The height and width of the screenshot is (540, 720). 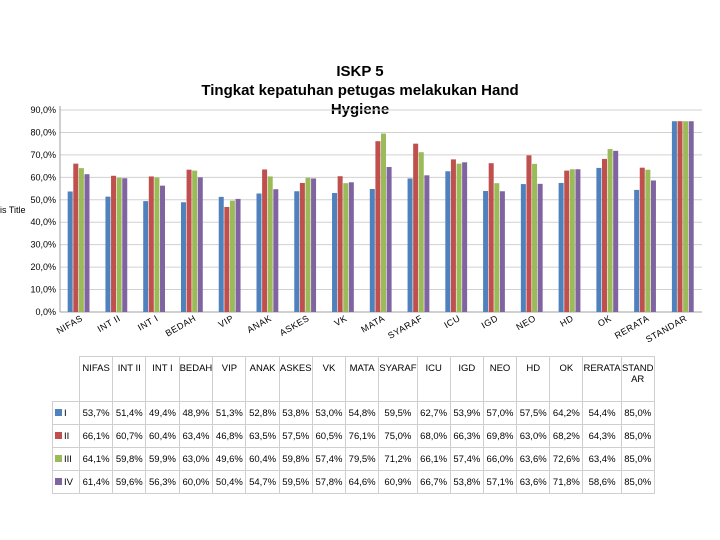 I want to click on bar-ii-int-i, so click(x=151, y=244).